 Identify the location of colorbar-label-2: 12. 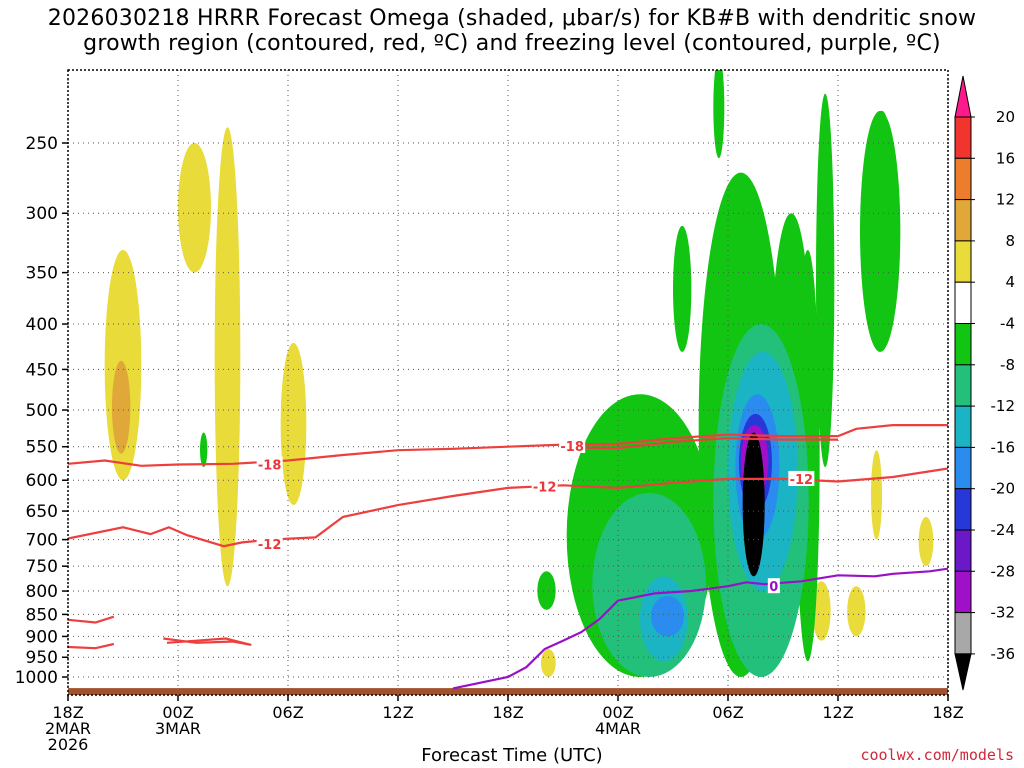
(1005, 200).